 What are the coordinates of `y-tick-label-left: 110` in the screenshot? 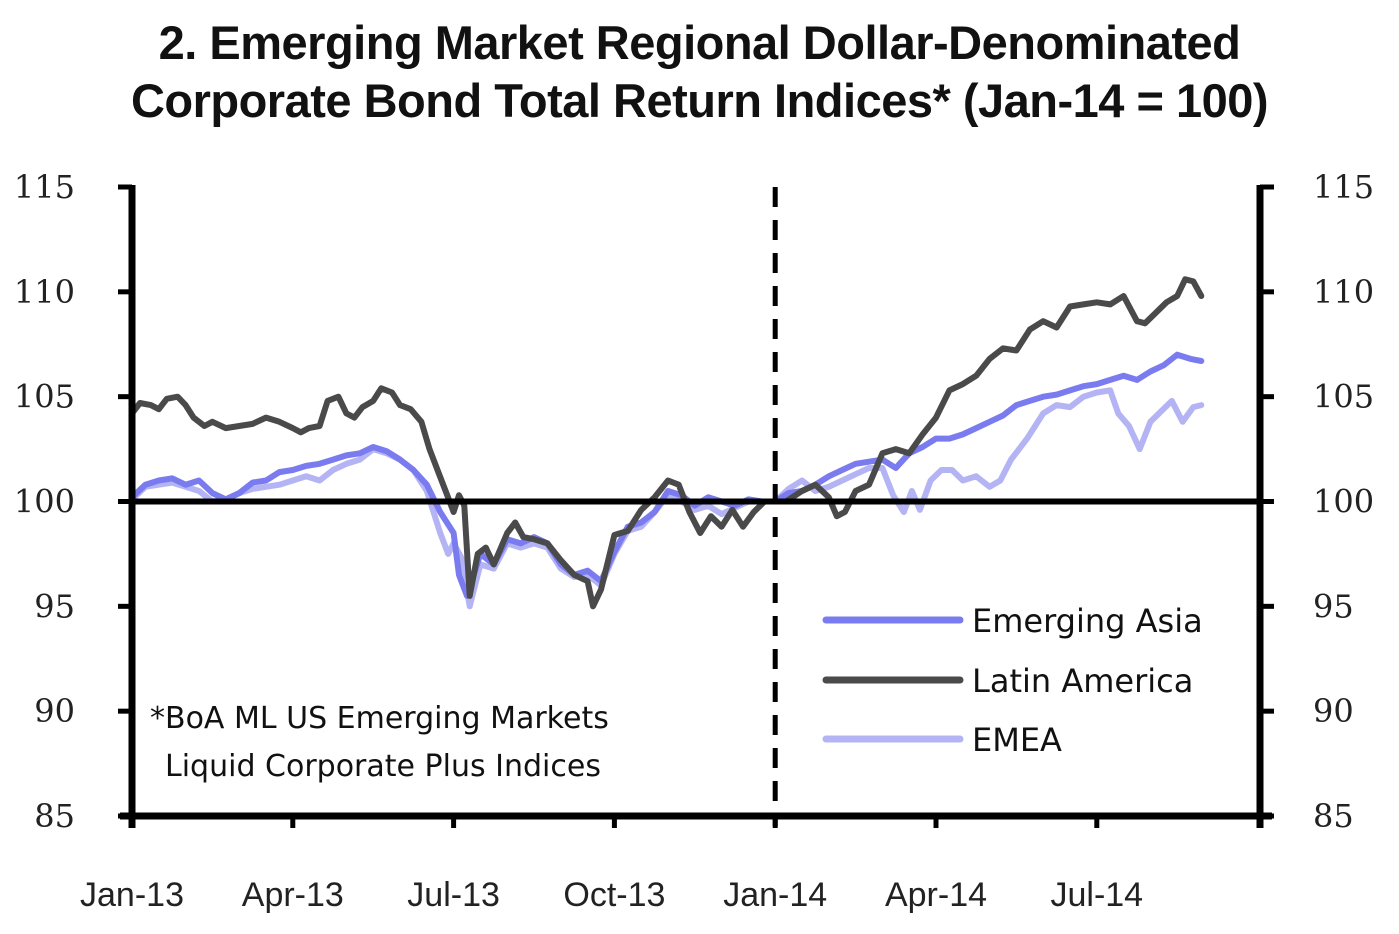 It's located at (44, 292).